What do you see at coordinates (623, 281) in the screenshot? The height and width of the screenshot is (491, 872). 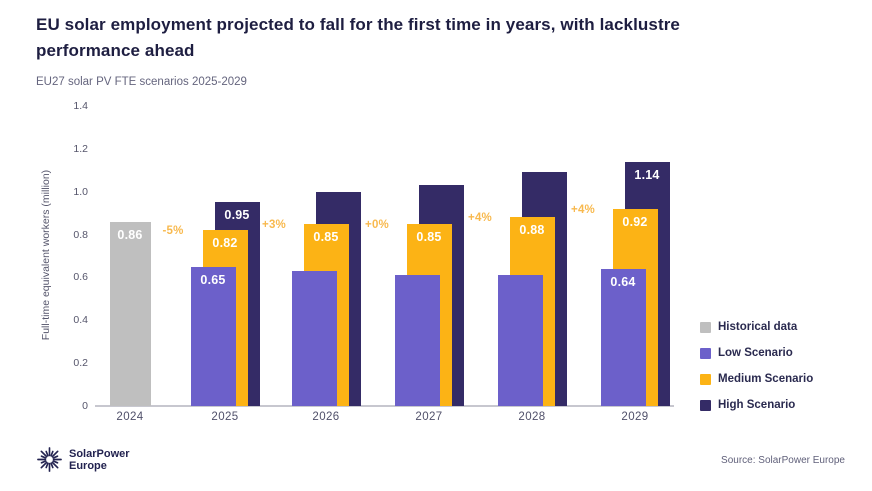 I see `bar-value-label: 0.64` at bounding box center [623, 281].